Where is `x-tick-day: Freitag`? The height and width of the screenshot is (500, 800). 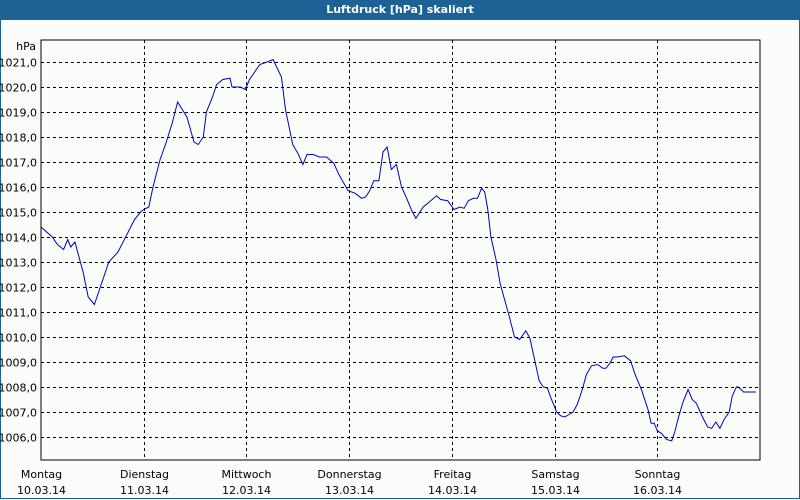 x-tick-day: Freitag is located at coordinates (453, 474).